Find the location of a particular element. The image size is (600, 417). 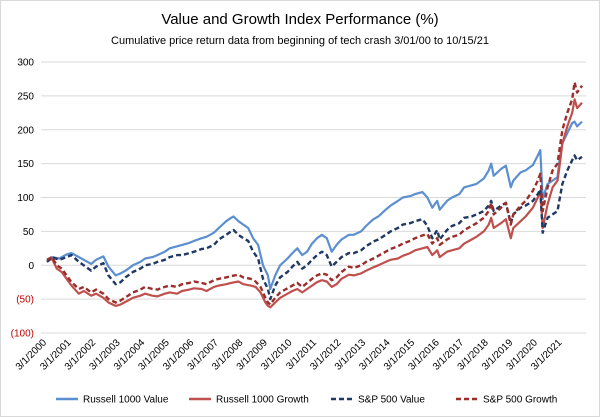

y-tick-label: 150 is located at coordinates (25, 164).